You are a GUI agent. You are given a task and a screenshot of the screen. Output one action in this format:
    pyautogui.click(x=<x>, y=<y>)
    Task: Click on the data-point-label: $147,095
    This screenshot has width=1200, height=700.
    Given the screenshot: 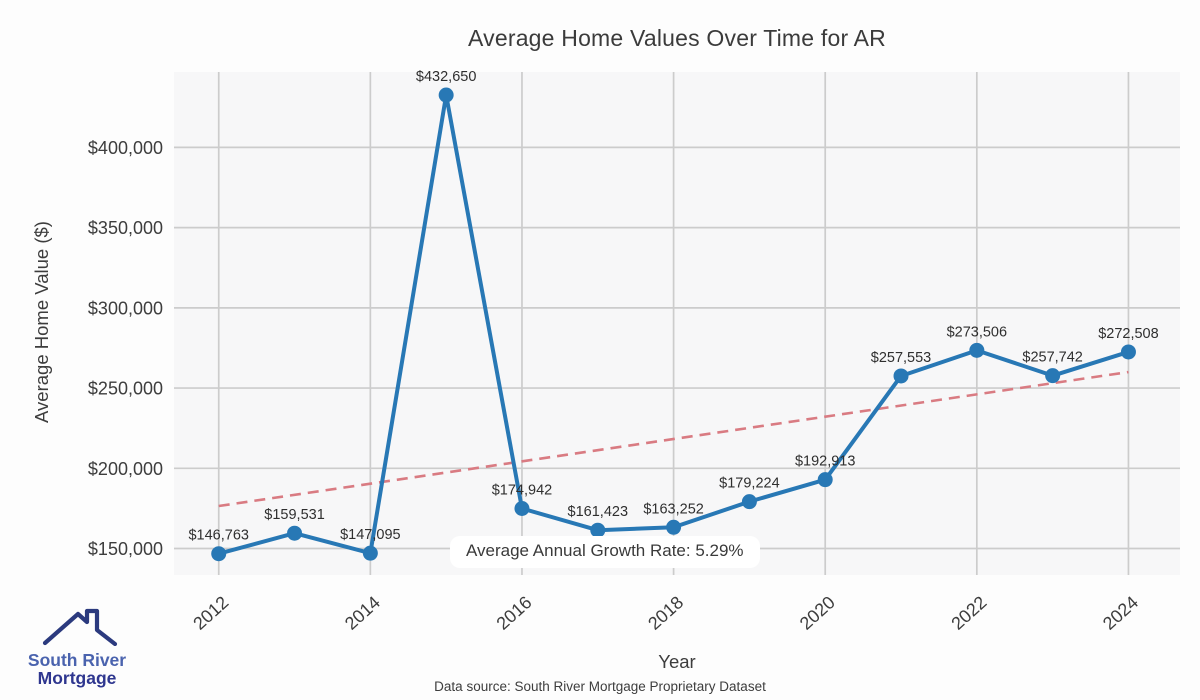 What is the action you would take?
    pyautogui.click(x=370, y=535)
    